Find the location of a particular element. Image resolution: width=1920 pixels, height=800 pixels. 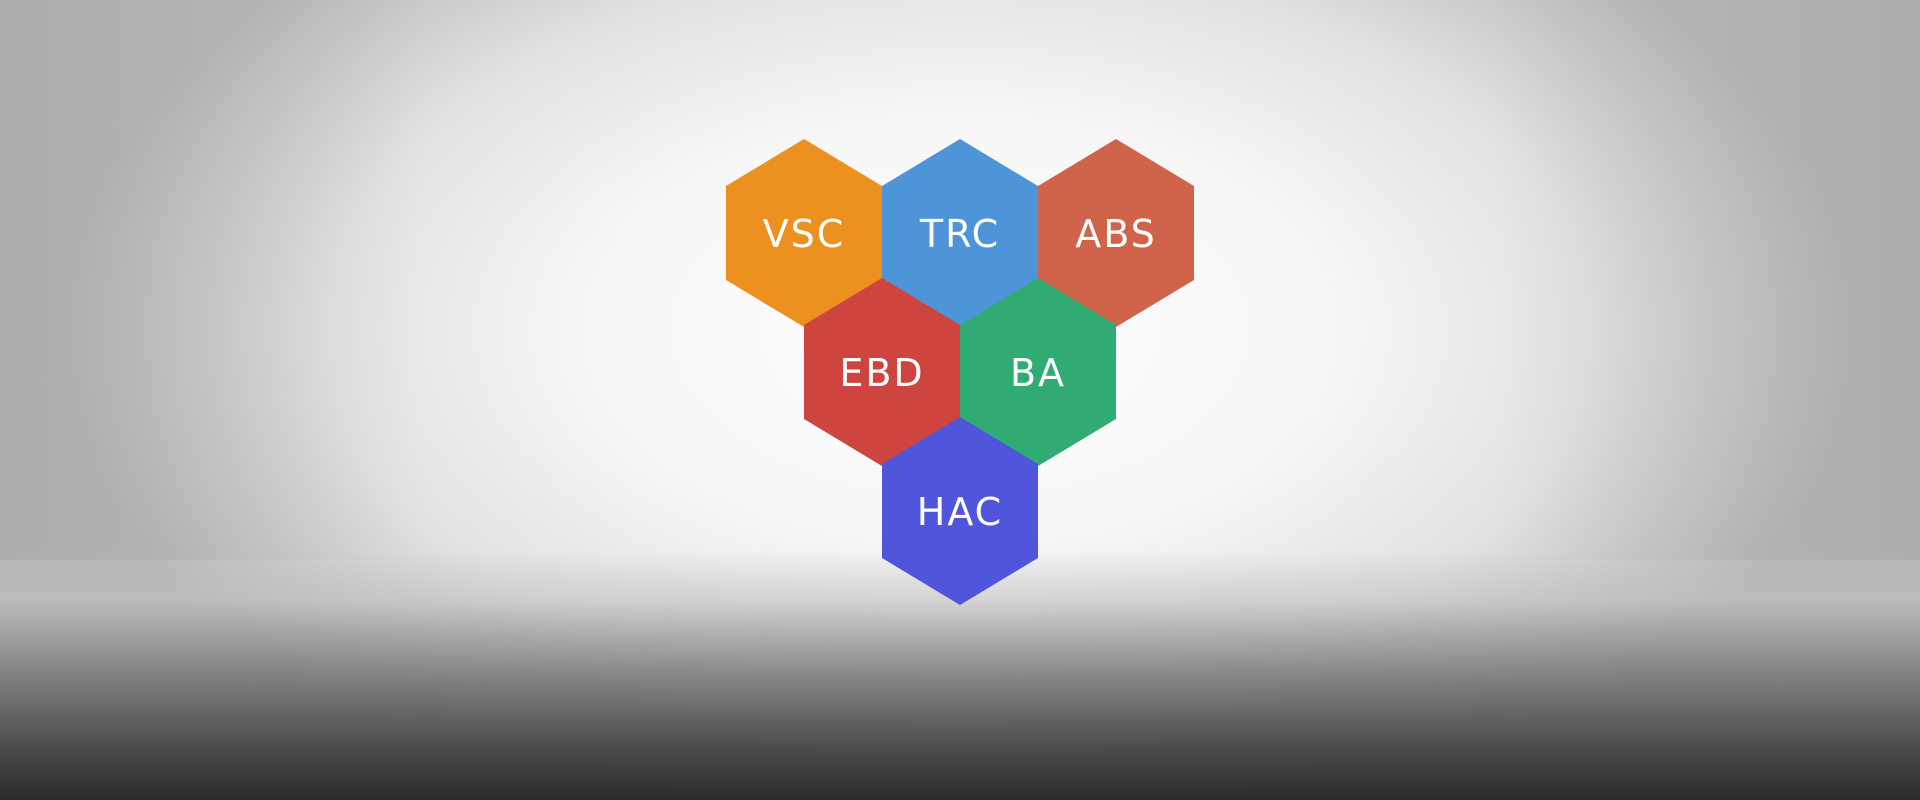

hexagon-hac-shape is located at coordinates (960, 511).